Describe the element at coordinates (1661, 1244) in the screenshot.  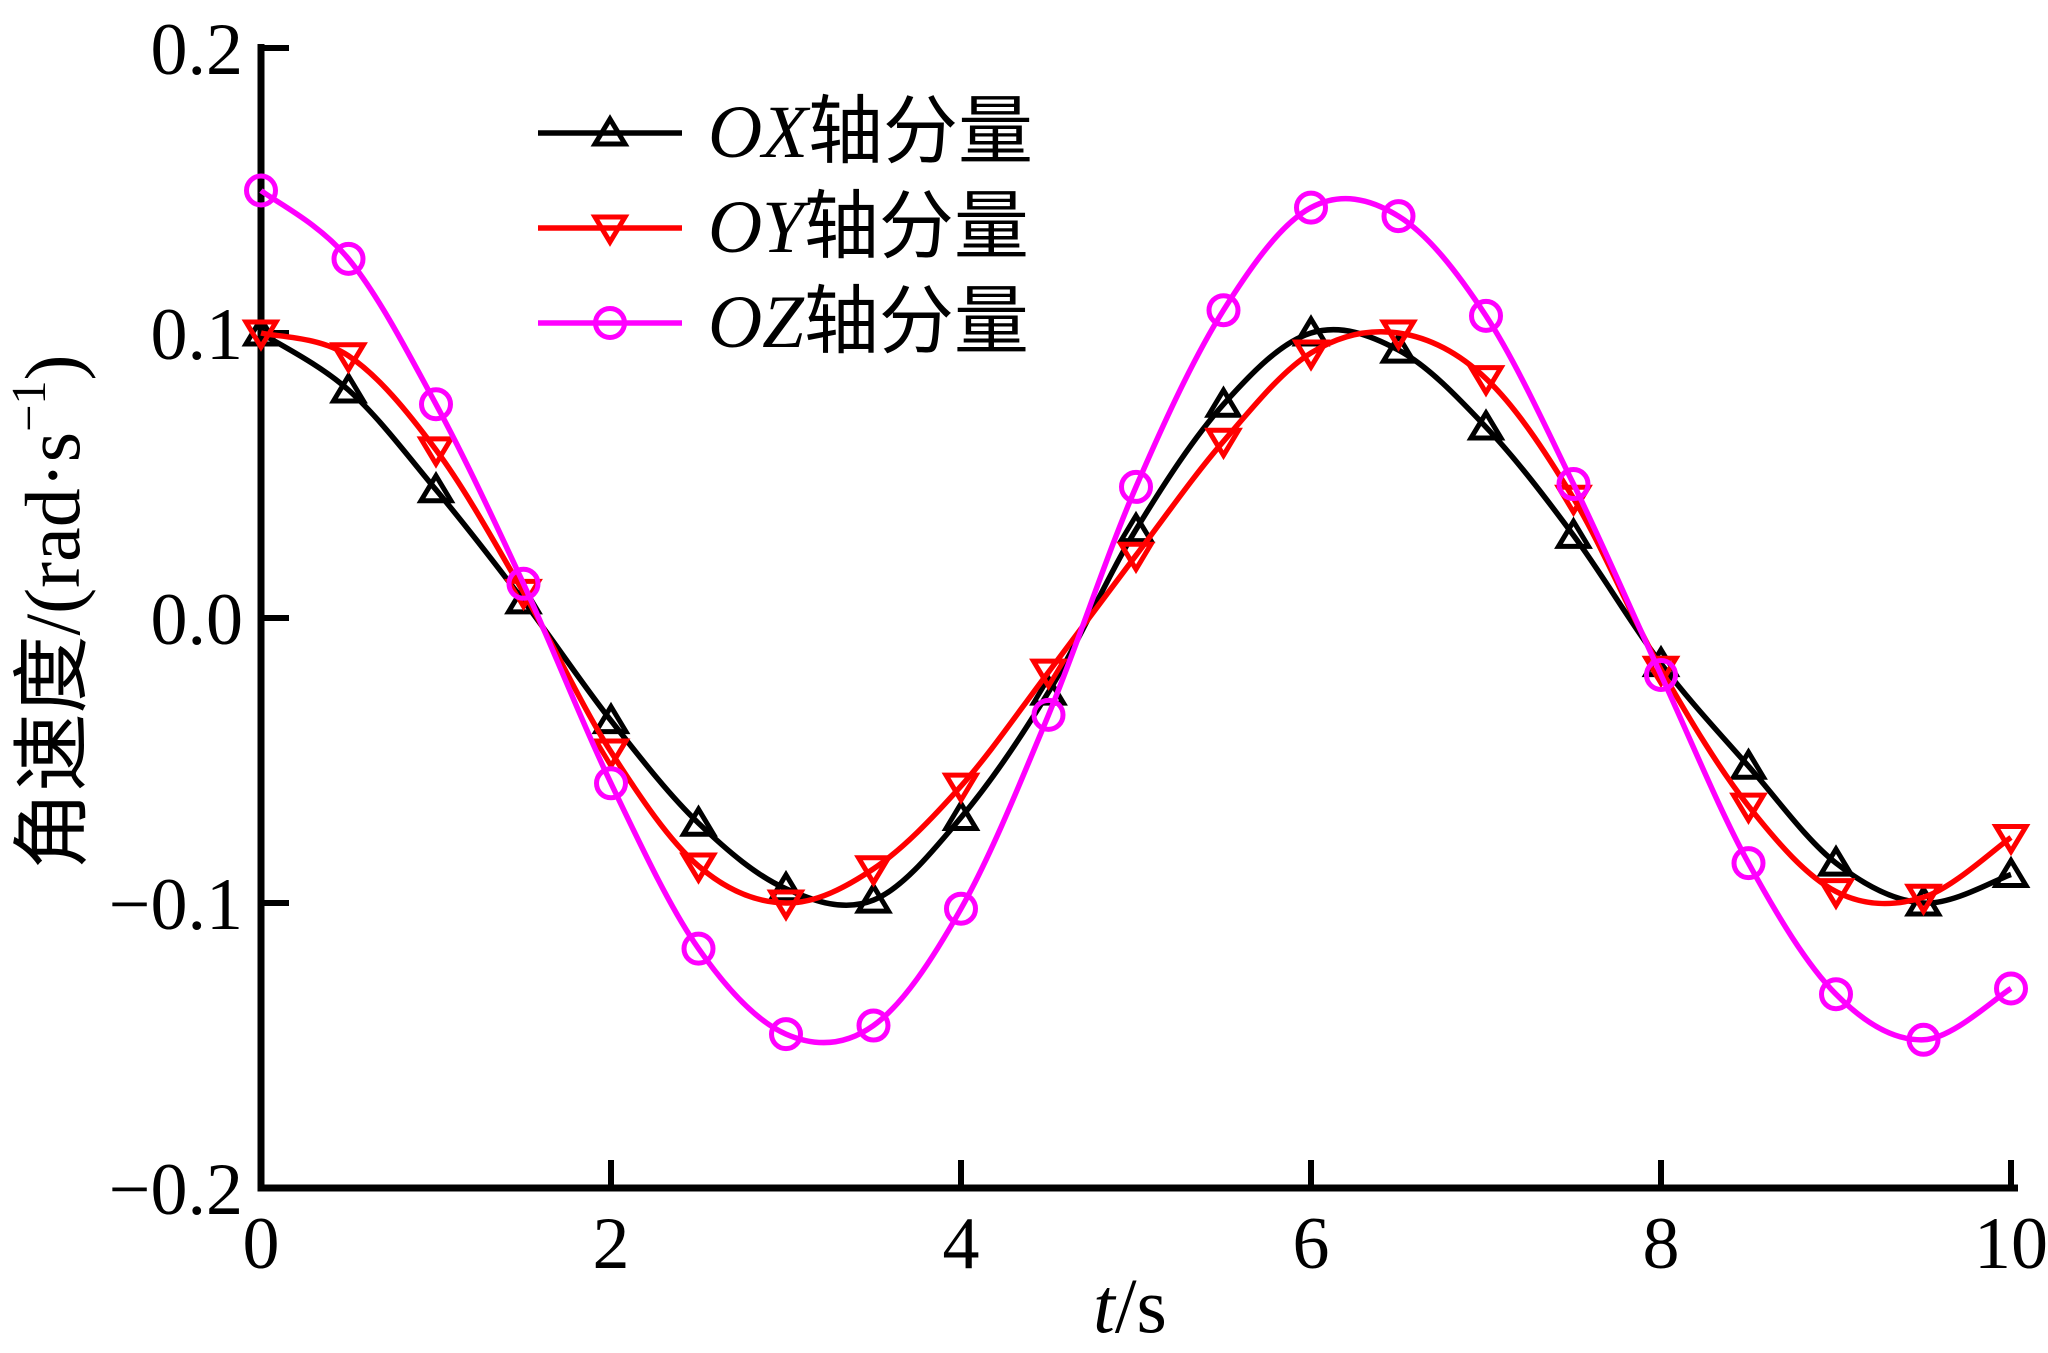
I see `x-tick-label: 8` at that location.